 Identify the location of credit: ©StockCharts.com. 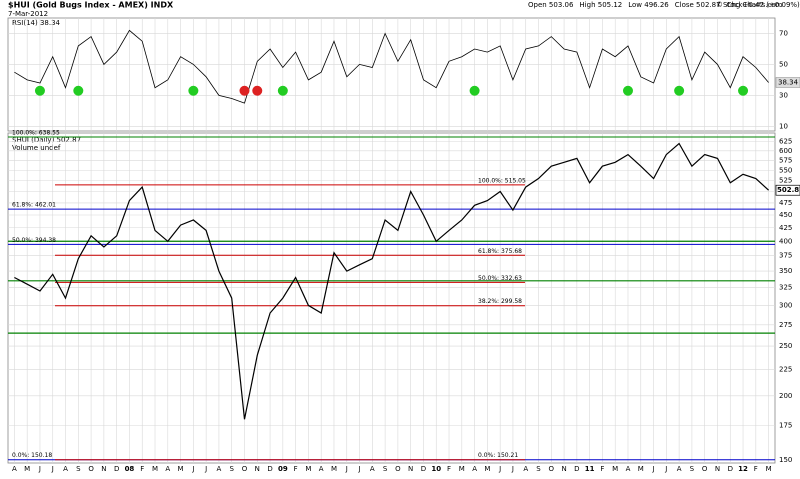
(749, 5).